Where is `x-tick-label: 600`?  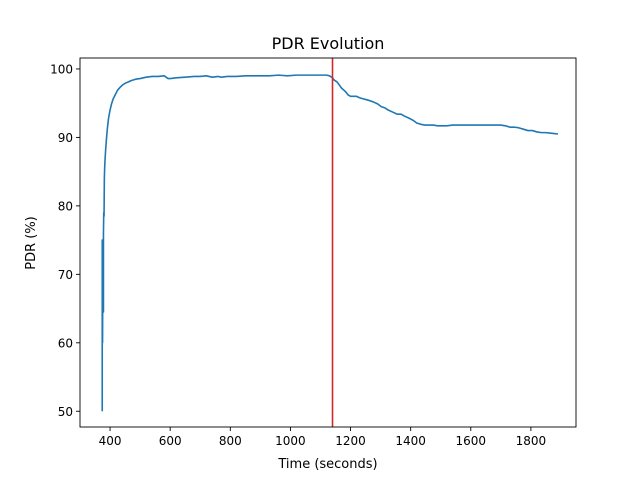 x-tick-label: 600 is located at coordinates (170, 441).